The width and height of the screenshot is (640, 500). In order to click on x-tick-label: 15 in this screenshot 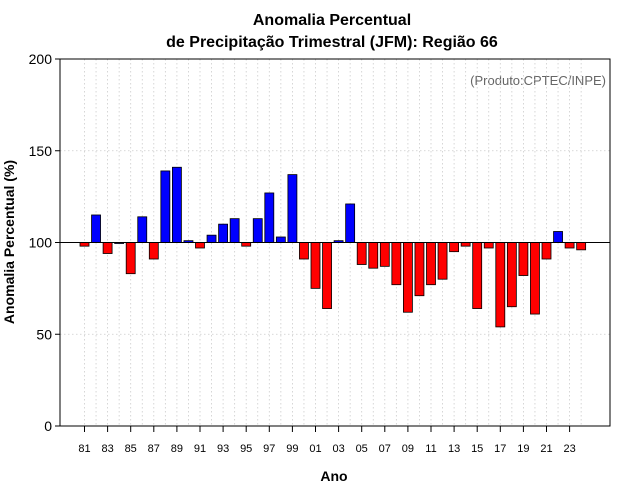, I will do `click(477, 449)`.